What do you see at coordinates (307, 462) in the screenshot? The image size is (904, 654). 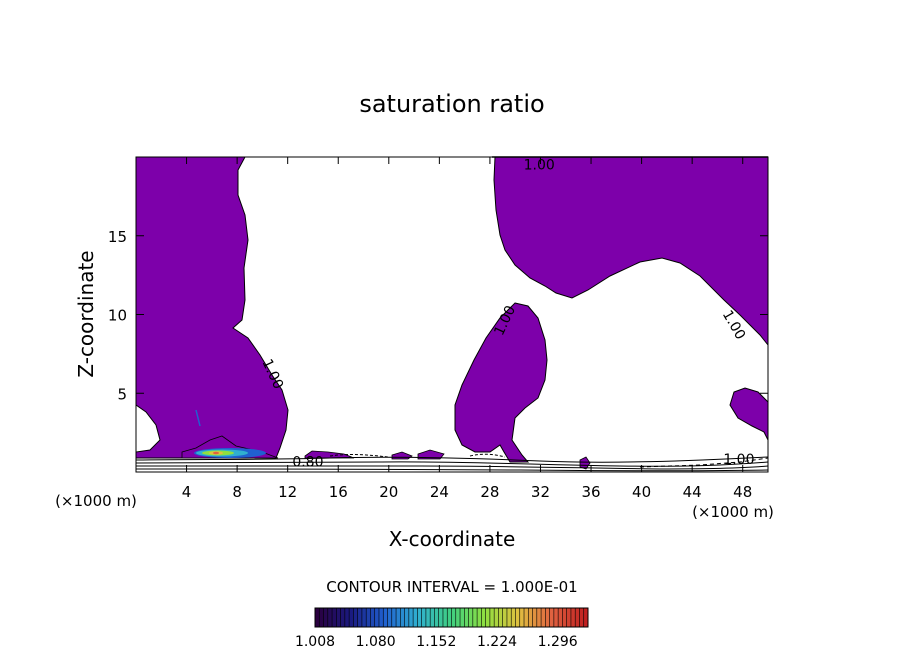 I see `contour-label-4: 0.80` at bounding box center [307, 462].